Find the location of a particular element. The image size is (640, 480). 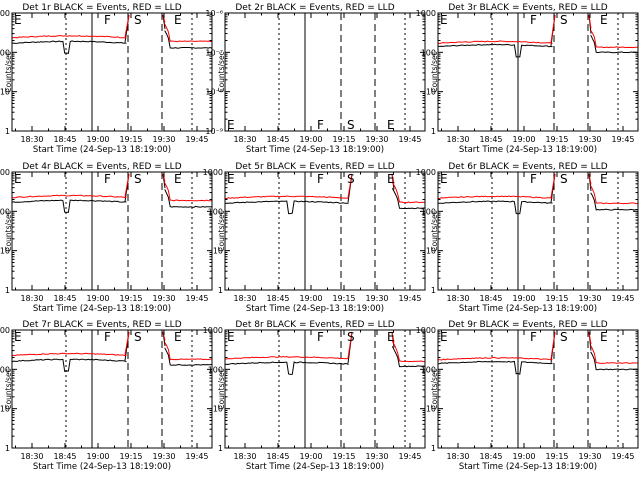

y-tick-label: 10⁻⁷ is located at coordinates (214, 52).